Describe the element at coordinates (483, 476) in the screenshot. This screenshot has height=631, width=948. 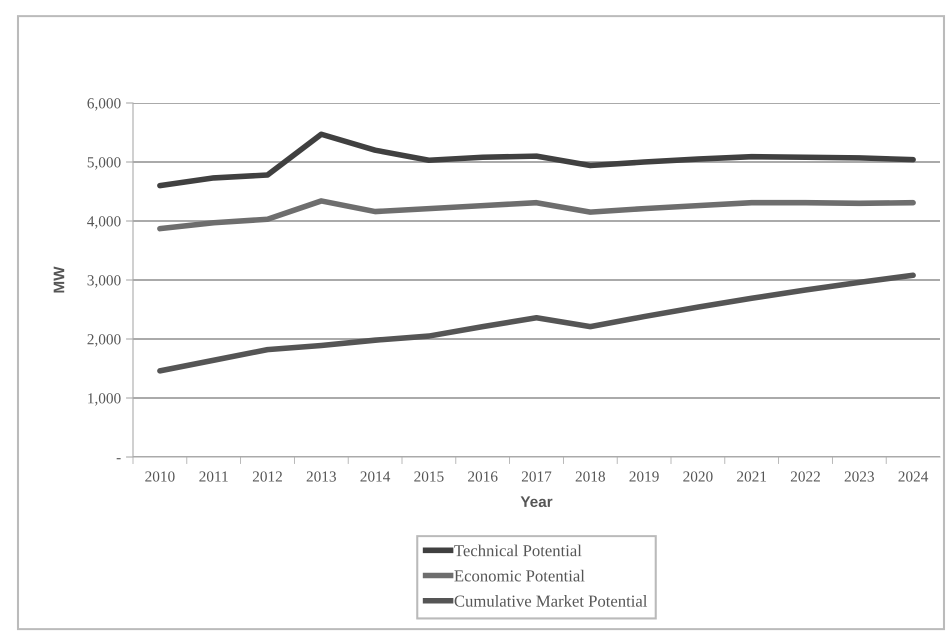
I see `x-tick-label: 2016` at that location.